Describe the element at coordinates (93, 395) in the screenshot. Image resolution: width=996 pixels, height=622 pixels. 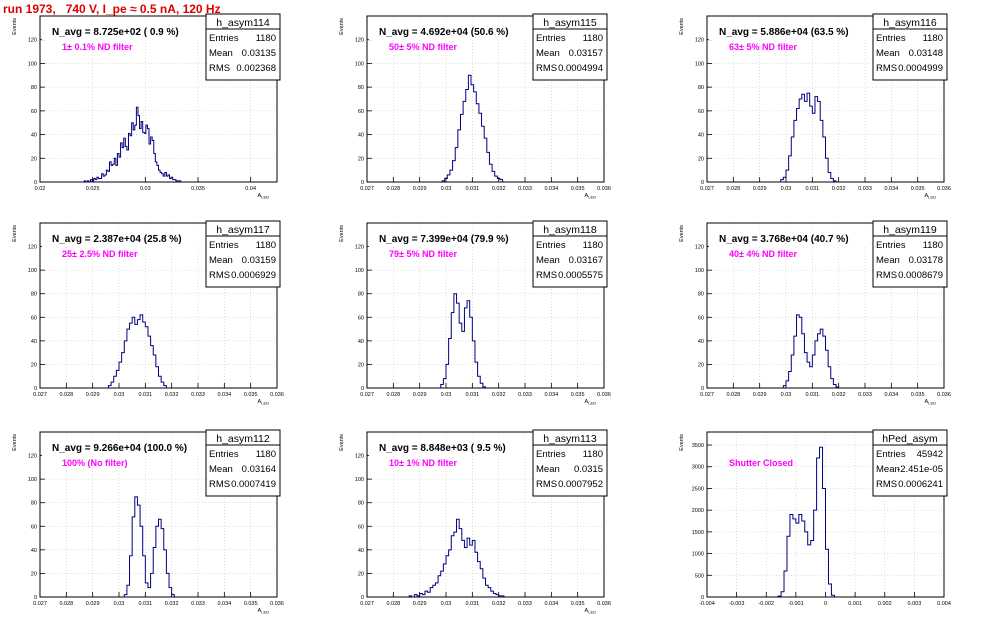
I see `x-tick-label: 0.029` at that location.